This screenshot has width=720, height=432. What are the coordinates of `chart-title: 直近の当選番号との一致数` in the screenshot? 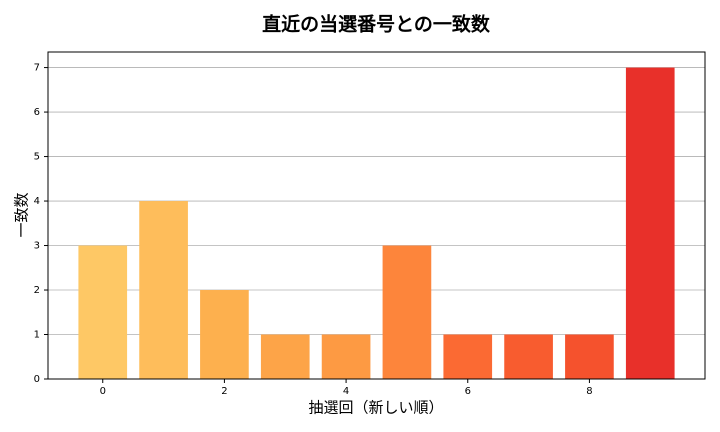 It's located at (376, 24).